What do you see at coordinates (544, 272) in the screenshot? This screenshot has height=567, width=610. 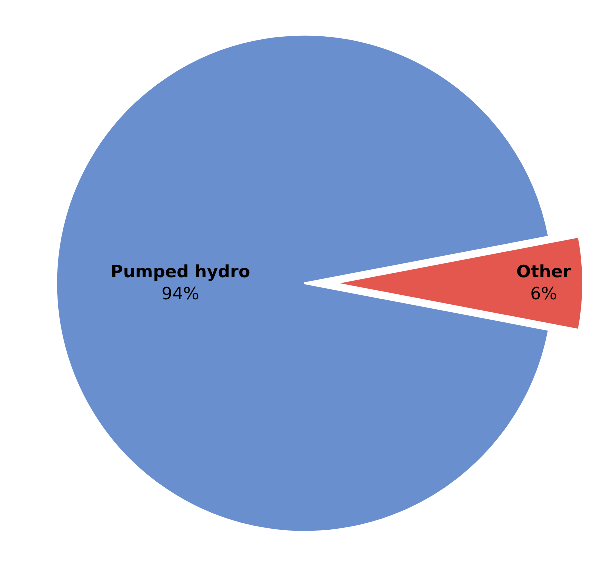 I see `slice-label: Other` at bounding box center [544, 272].